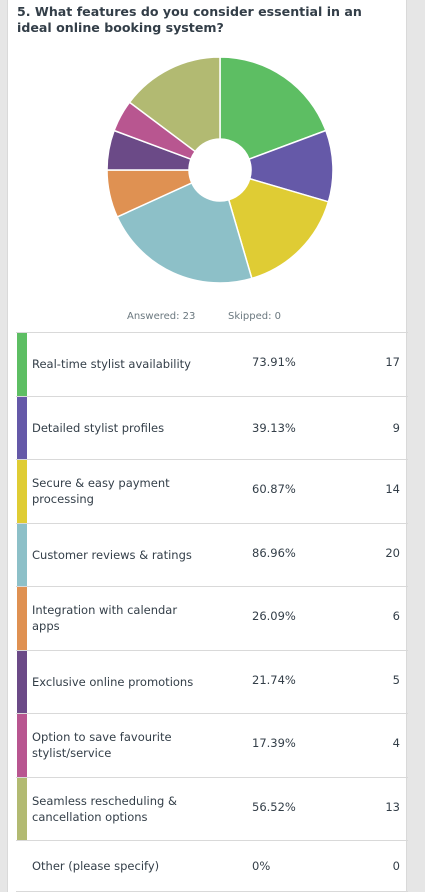 The image size is (425, 892). I want to click on answer-label: Detailed stylist profiles, so click(98, 427).